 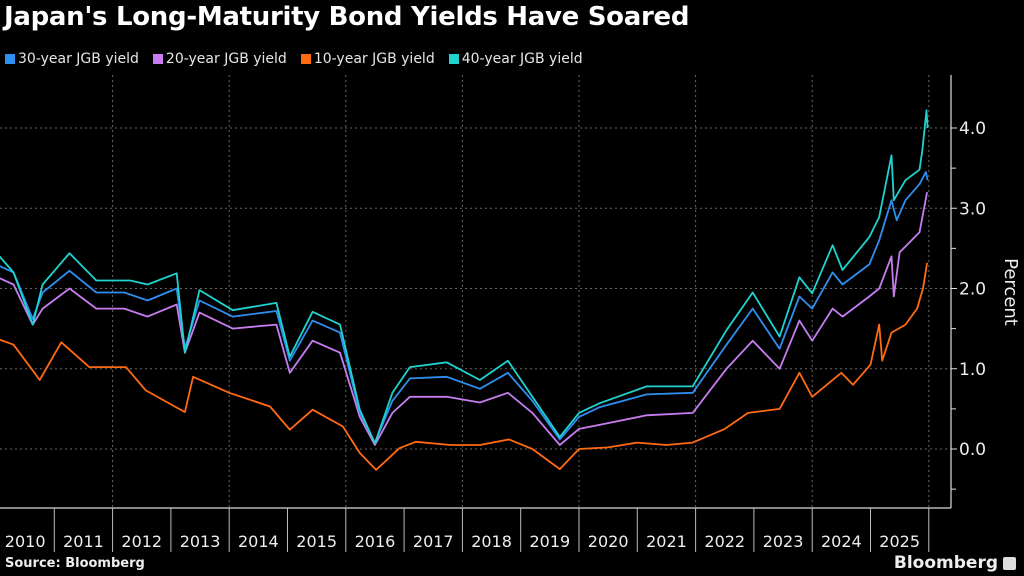 What do you see at coordinates (522, 59) in the screenshot?
I see `legend-label: 40-year JGB yield` at bounding box center [522, 59].